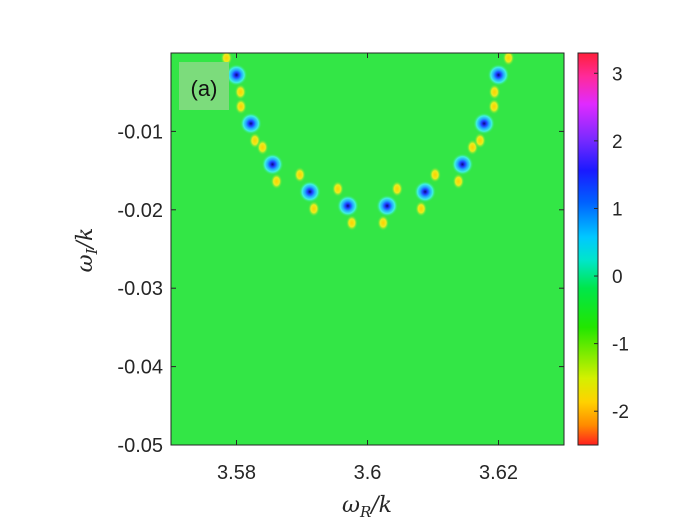 The width and height of the screenshot is (700, 525). What do you see at coordinates (611, 243) in the screenshot?
I see `colorbar-axis: 3 2 1 0 -1 -2` at bounding box center [611, 243].